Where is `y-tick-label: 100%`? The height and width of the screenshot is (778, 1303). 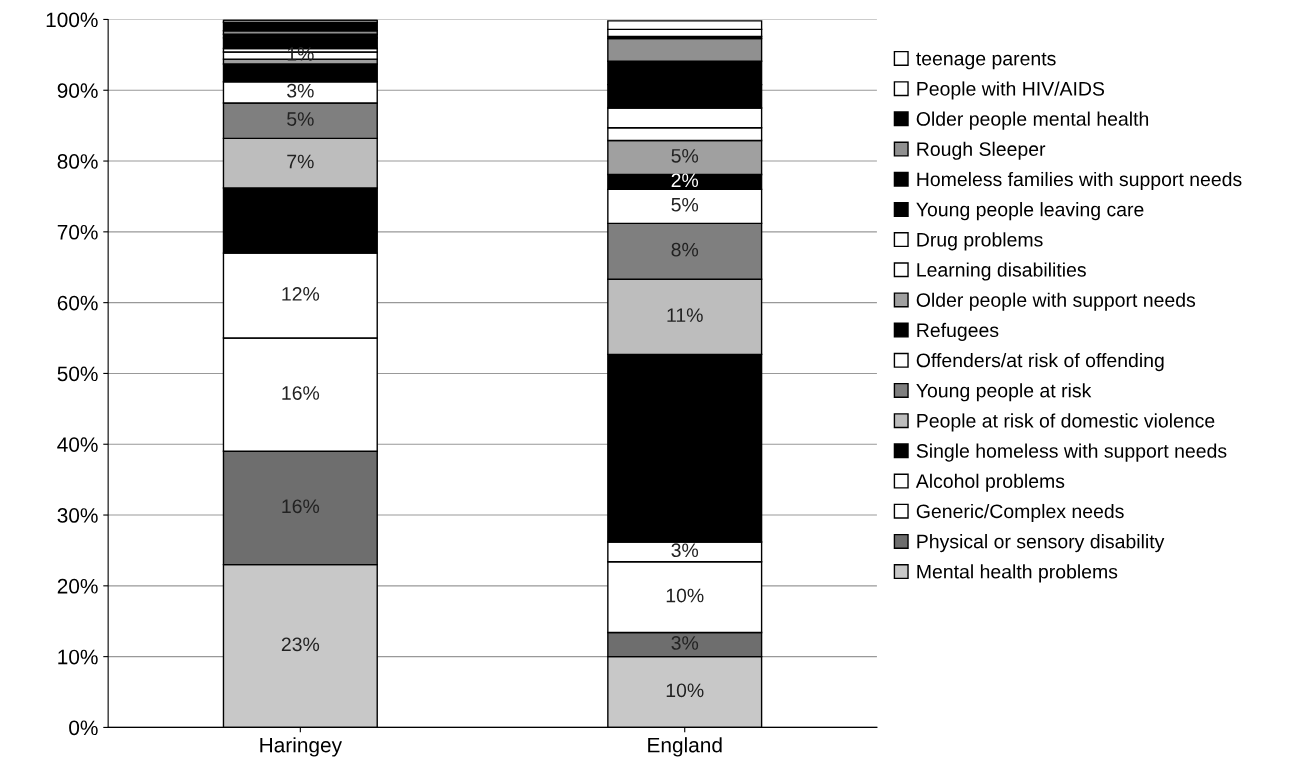 y-tick-label: 100% is located at coordinates (72, 20).